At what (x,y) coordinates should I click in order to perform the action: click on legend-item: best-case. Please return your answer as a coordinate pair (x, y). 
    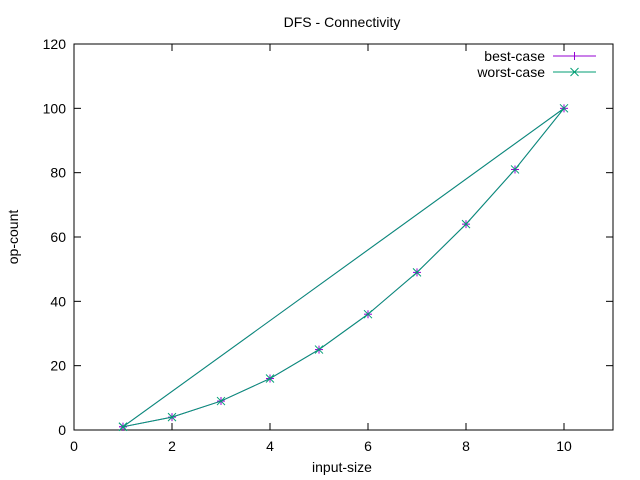
    Looking at the image, I should click on (540, 56).